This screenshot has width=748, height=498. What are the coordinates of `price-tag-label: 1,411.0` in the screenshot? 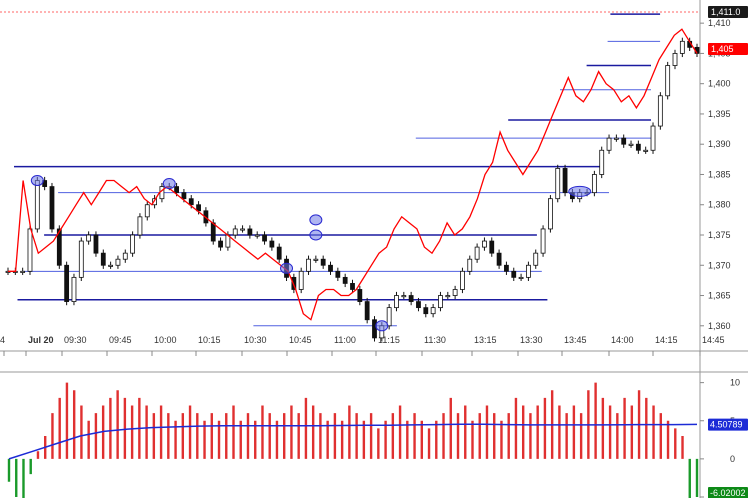 It's located at (725, 12).